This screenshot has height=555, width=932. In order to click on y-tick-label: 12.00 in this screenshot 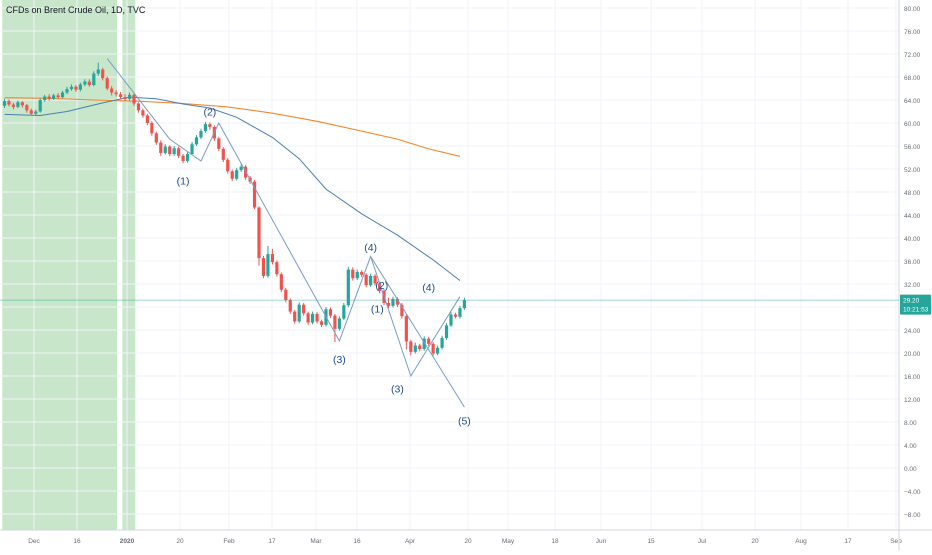, I will do `click(912, 400)`.